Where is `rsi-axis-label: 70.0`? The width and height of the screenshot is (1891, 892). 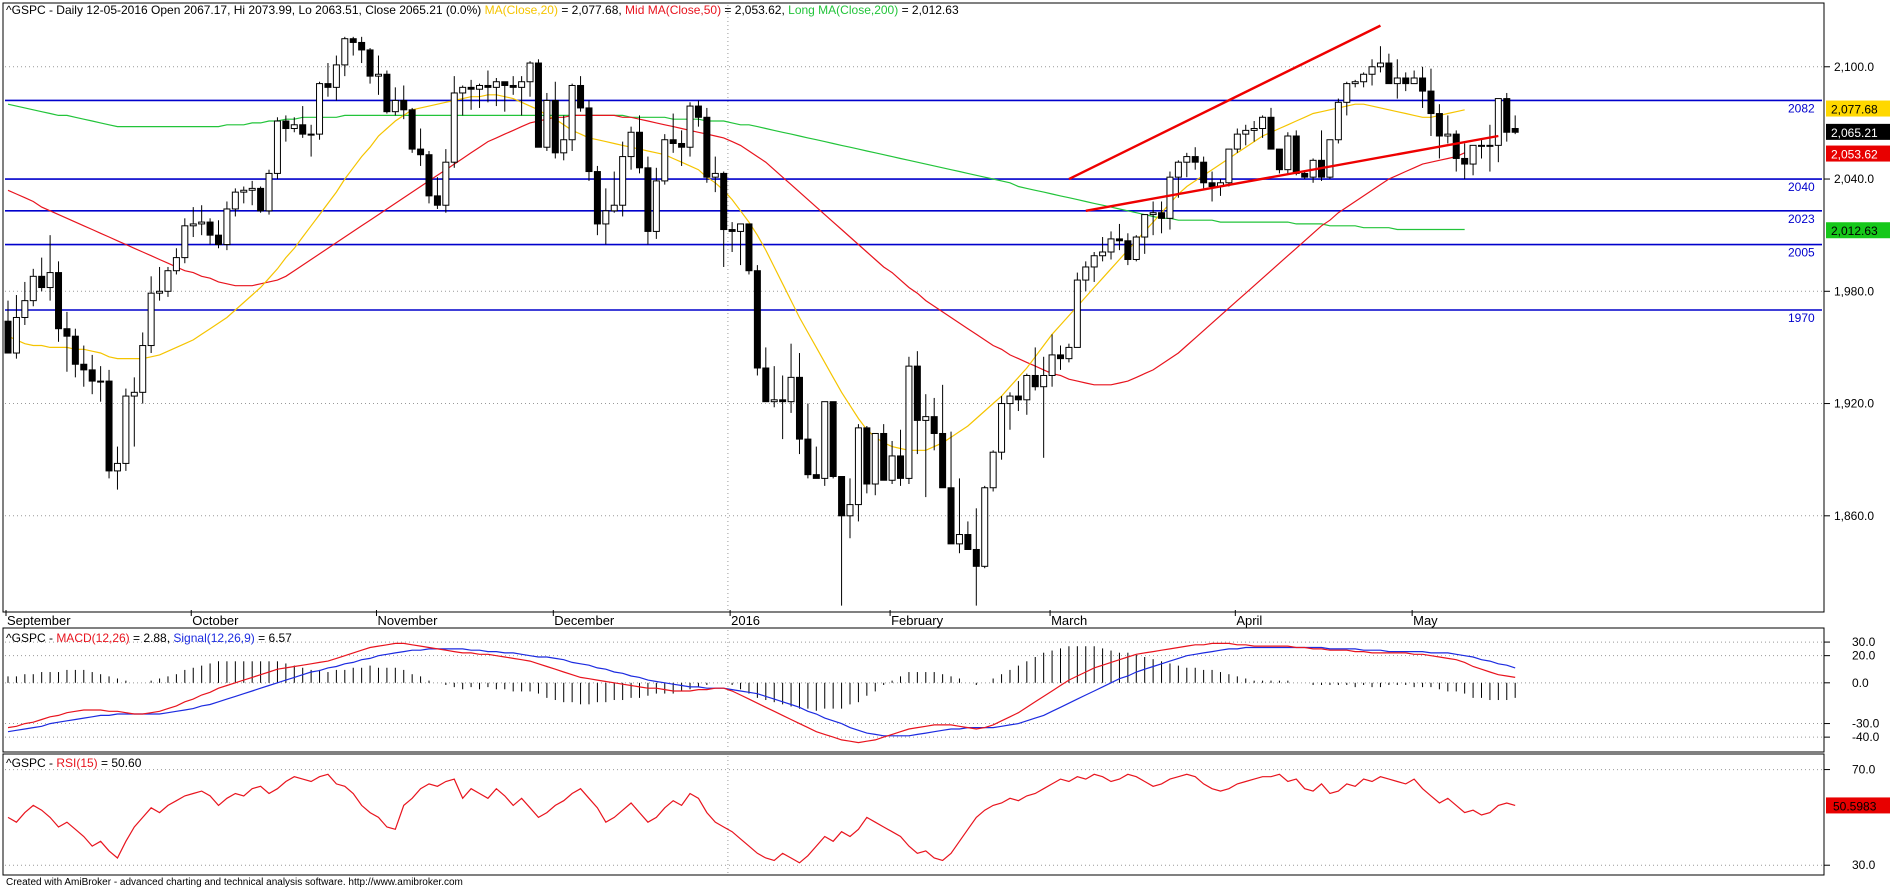 rsi-axis-label: 70.0 is located at coordinates (1864, 770).